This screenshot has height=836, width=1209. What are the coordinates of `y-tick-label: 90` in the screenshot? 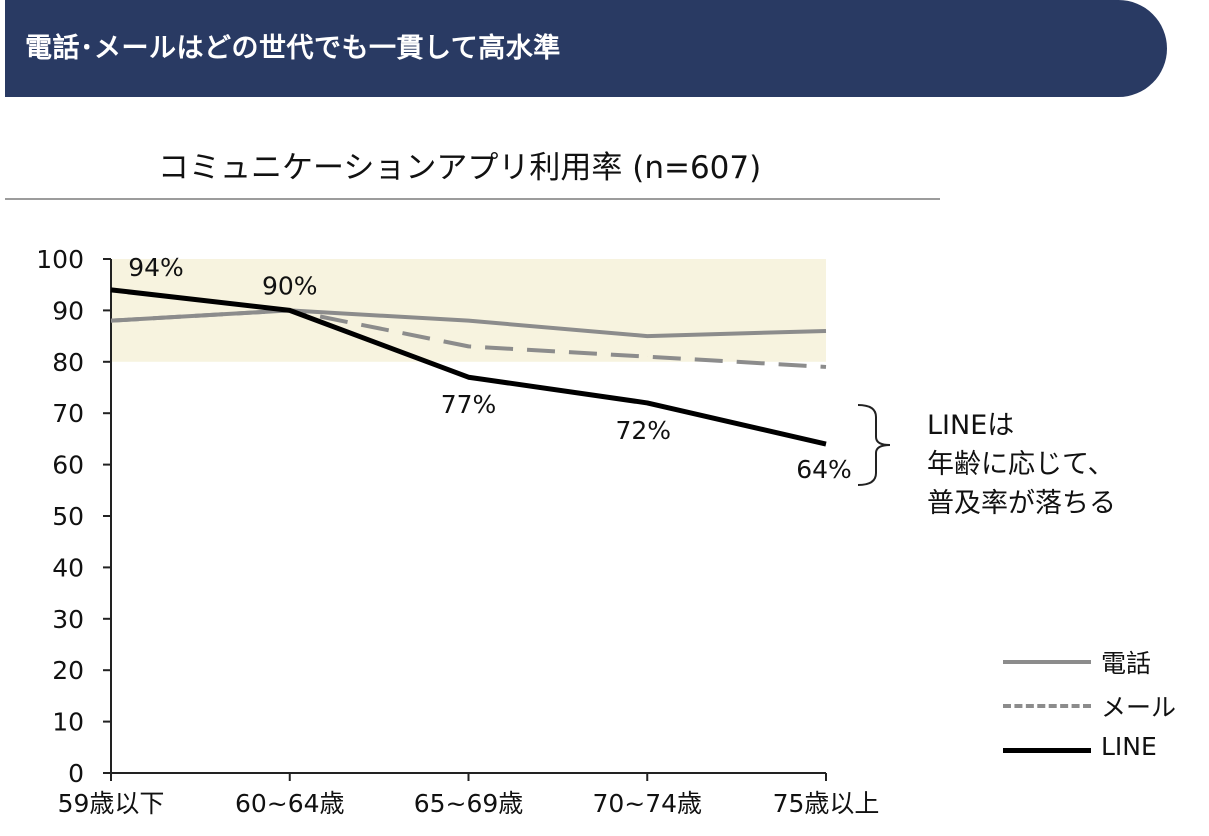 It's located at (68, 310).